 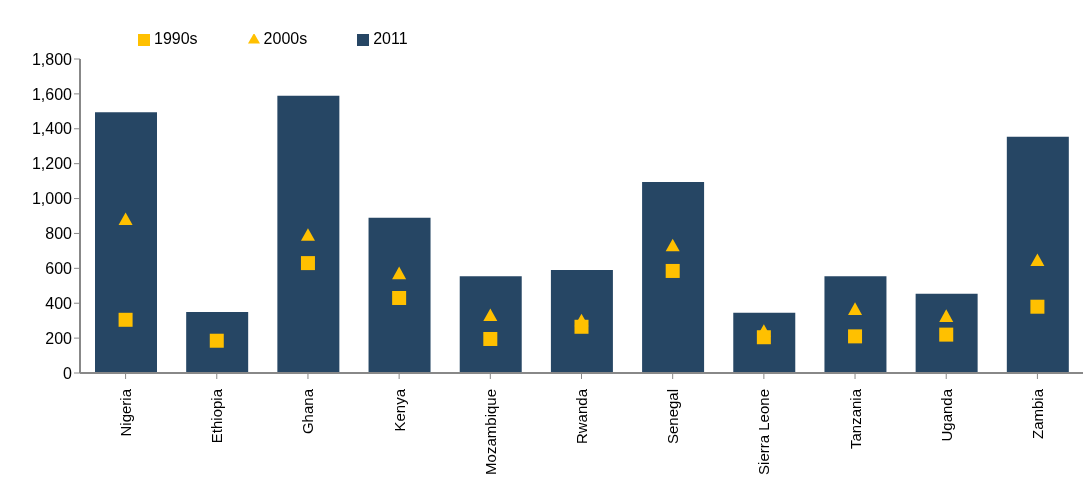 I want to click on y-tick-label: 1,800, so click(x=52, y=59).